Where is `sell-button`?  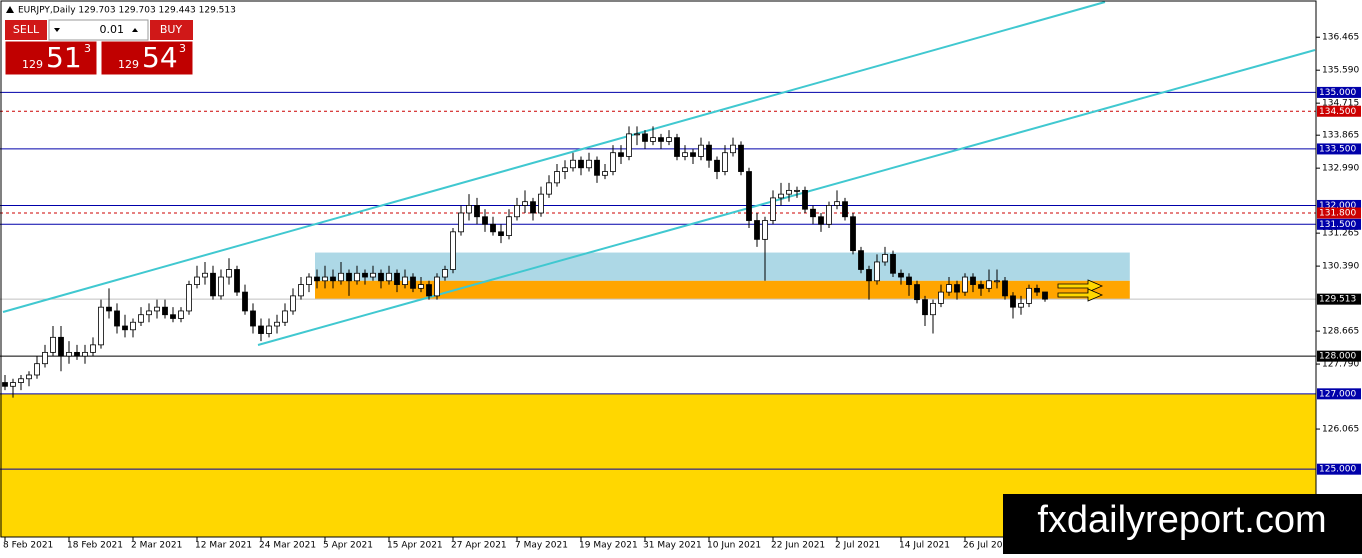
sell-button is located at coordinates (26, 30).